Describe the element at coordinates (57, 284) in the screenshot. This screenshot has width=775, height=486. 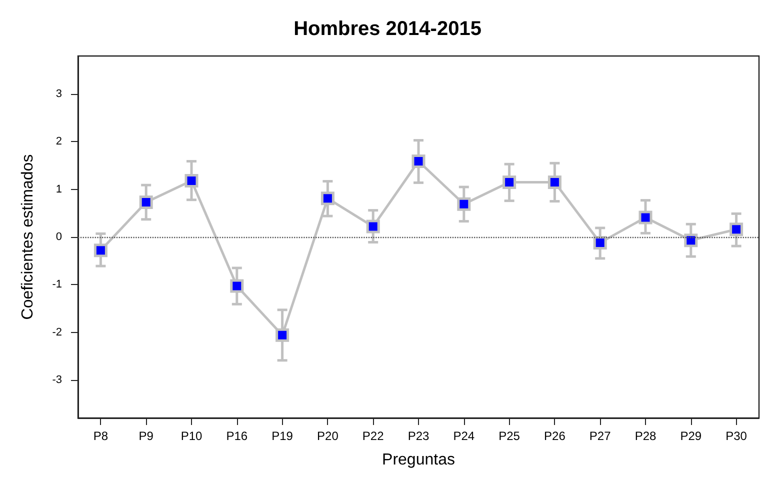
I see `y-tick-label: -1` at that location.